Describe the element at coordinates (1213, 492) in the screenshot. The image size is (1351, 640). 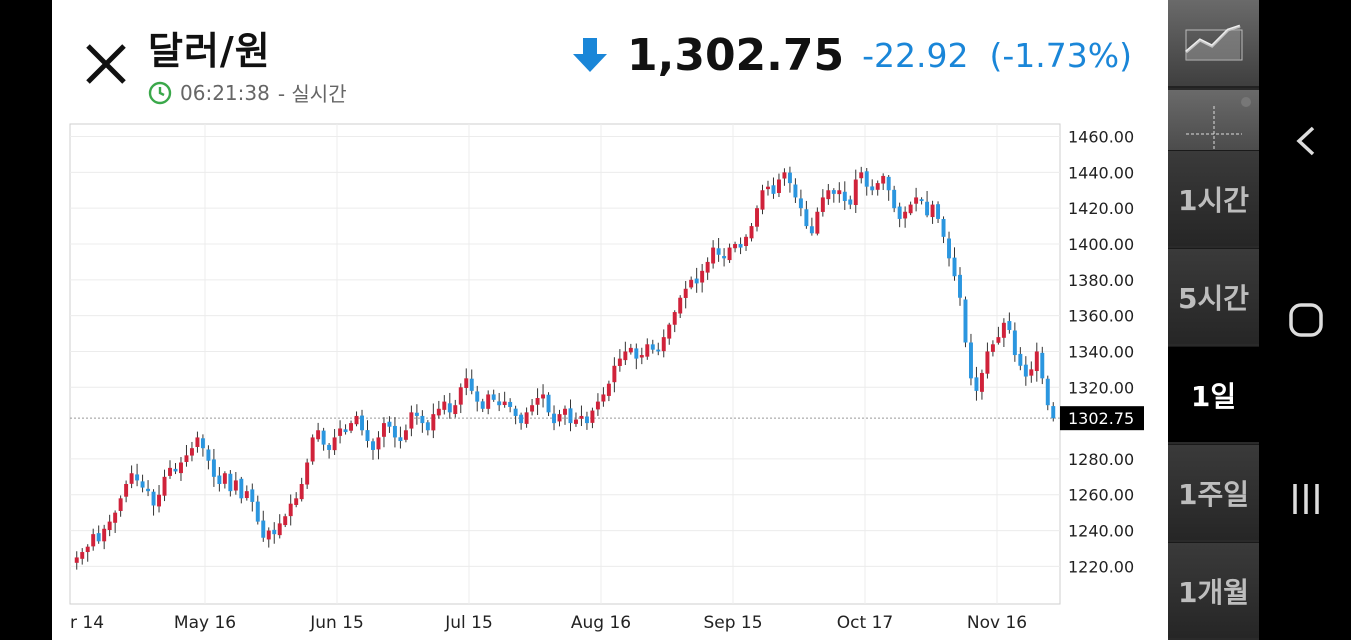
I see `timeframe-tab: 1주일` at that location.